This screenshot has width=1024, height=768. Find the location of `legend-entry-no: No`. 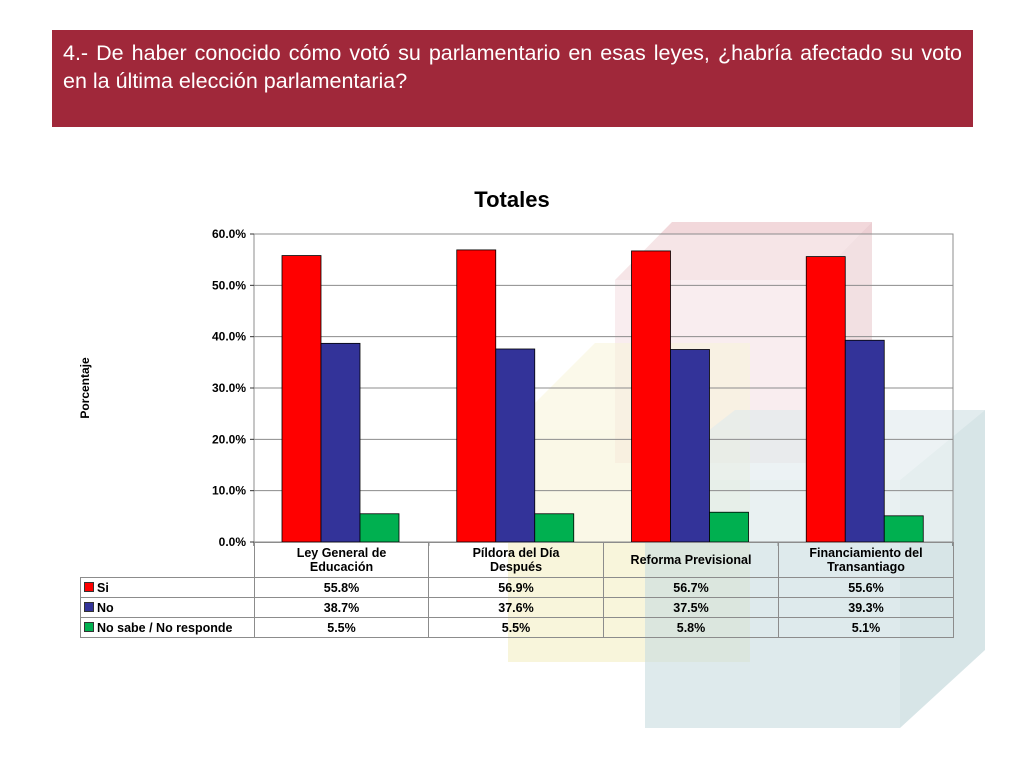

legend-entry-no: No is located at coordinates (167, 607).